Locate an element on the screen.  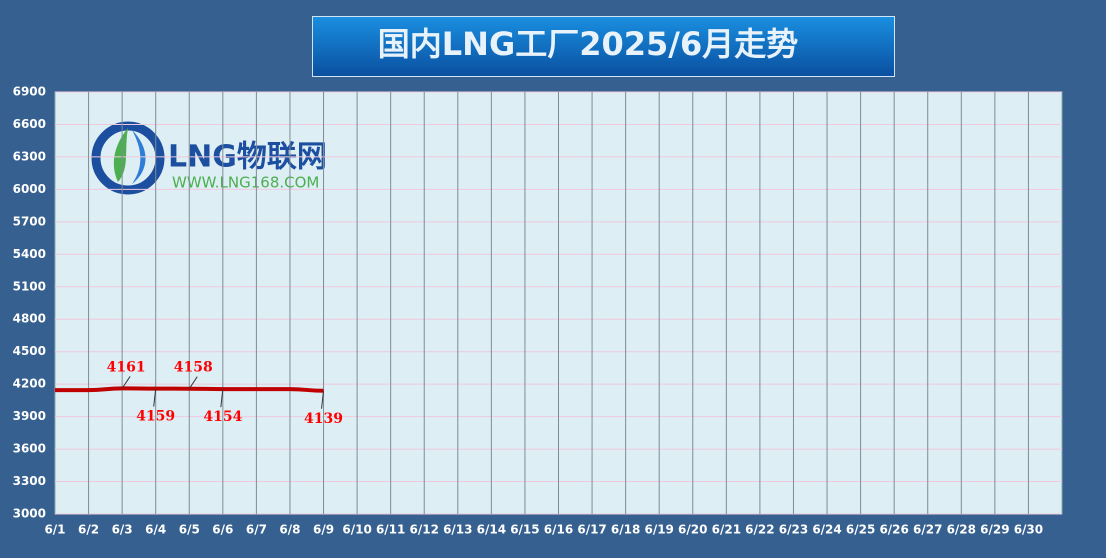
y-tick-label: 3900 is located at coordinates (29, 416).